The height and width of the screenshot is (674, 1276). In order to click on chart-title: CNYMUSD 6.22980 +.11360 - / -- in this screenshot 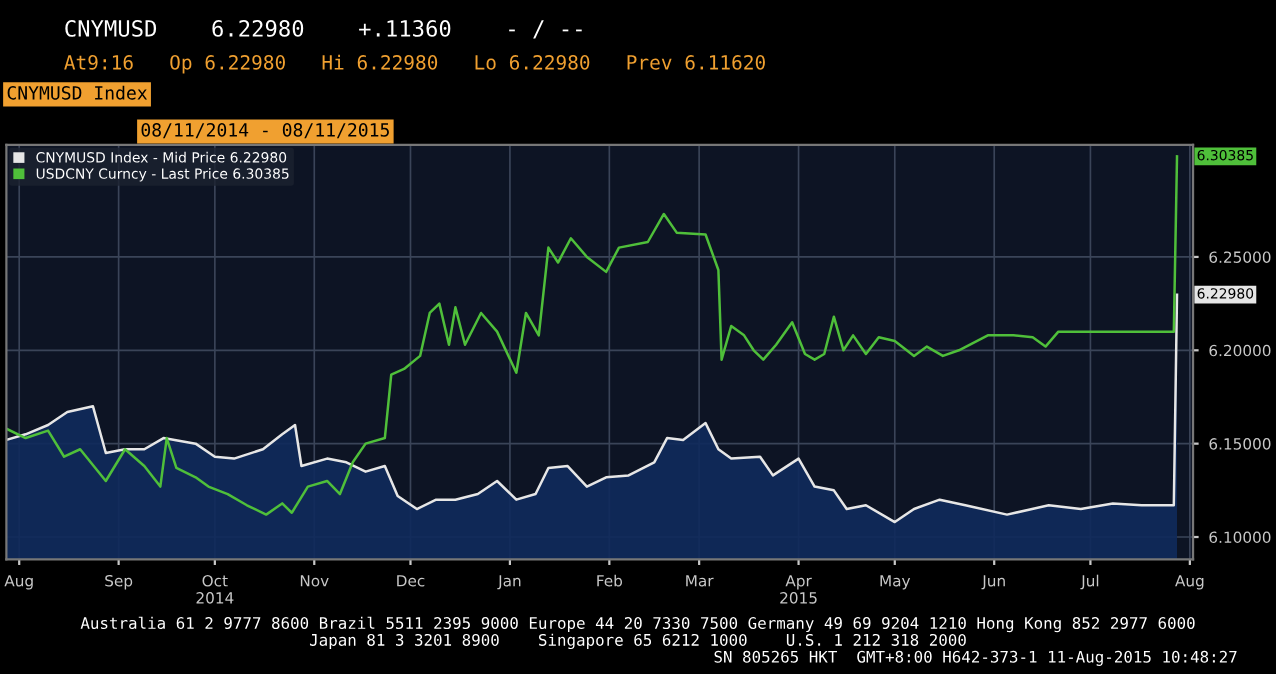, I will do `click(323, 29)`.